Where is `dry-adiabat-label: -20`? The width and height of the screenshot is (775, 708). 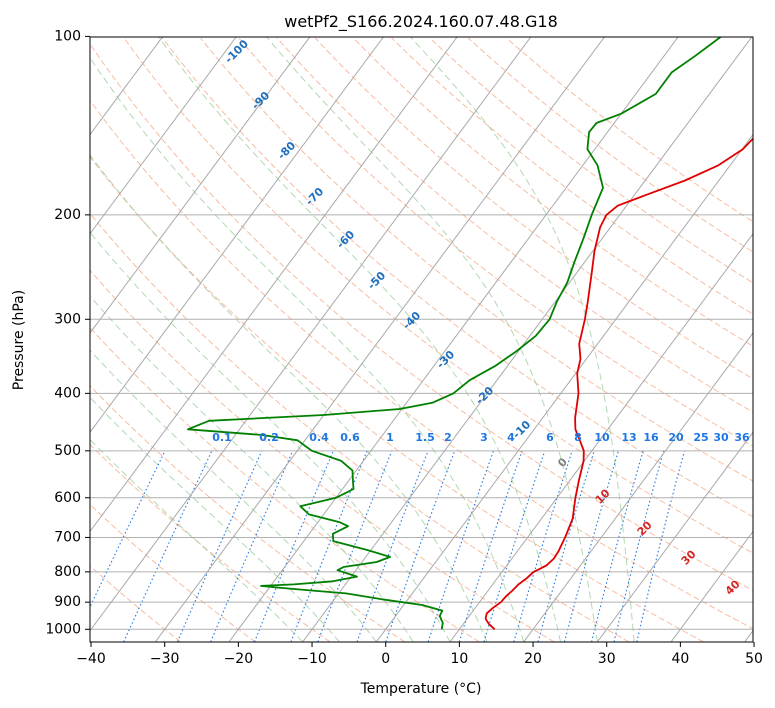 dry-adiabat-label: -20 is located at coordinates (484, 395).